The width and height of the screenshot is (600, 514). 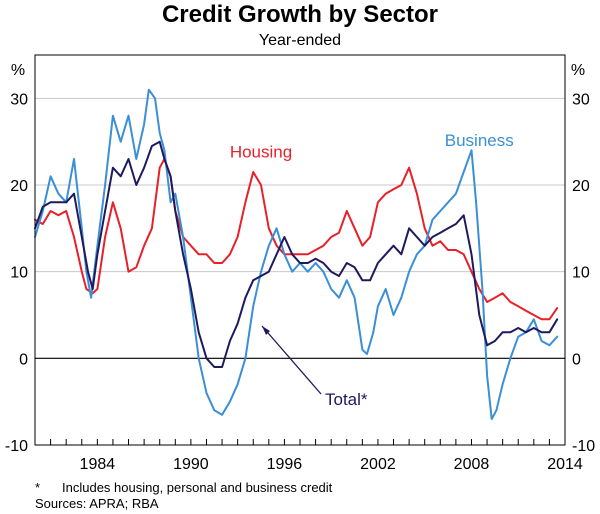 What do you see at coordinates (191, 464) in the screenshot?
I see `x-tick-label: 1990` at bounding box center [191, 464].